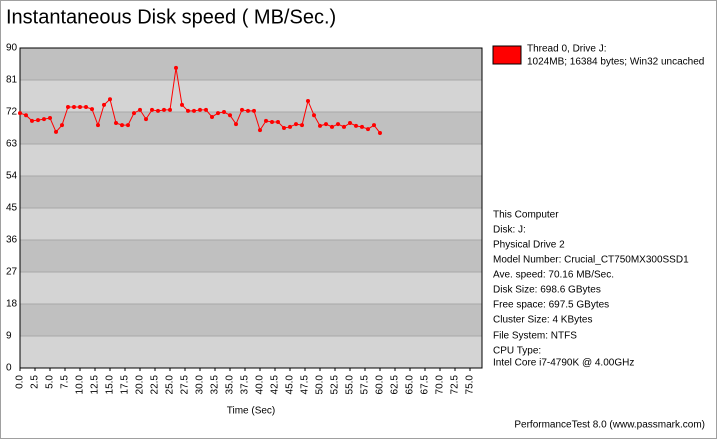 The height and width of the screenshot is (439, 717). What do you see at coordinates (609, 425) in the screenshot?
I see `footer: PerformanceTest 8.0 (www.passmark.com)` at bounding box center [609, 425].